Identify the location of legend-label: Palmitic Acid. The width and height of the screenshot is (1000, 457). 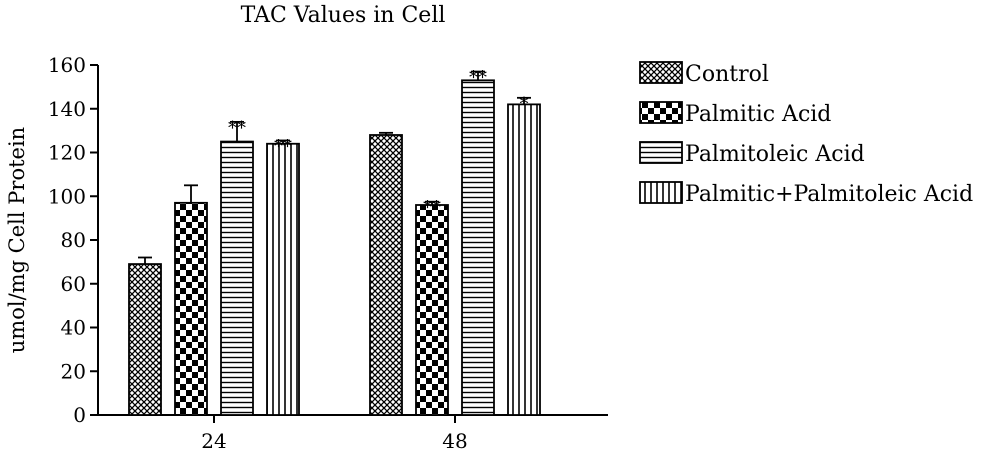
(758, 114).